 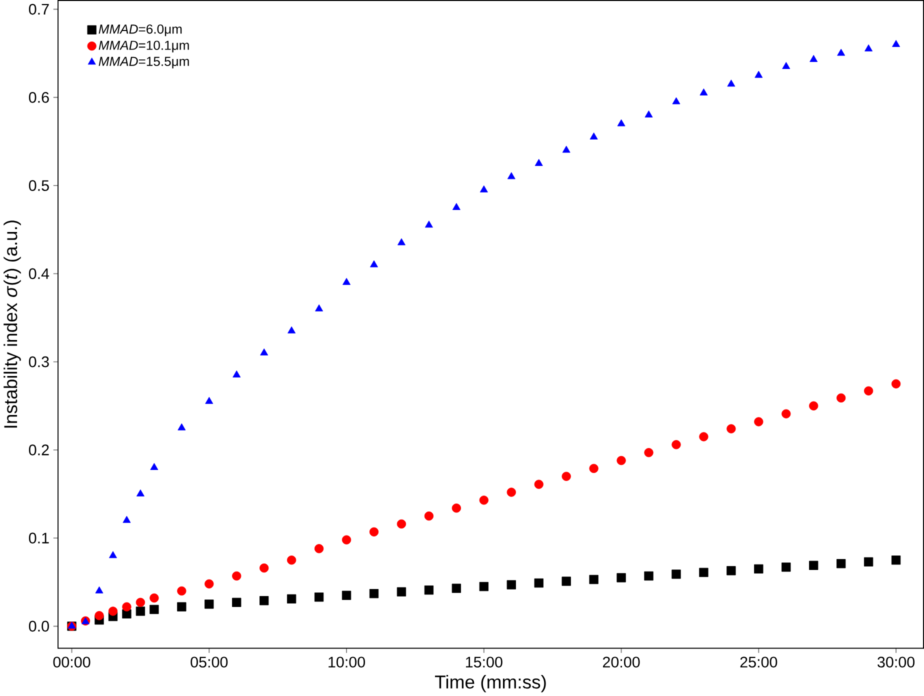 I want to click on x-tick-label: 00:00, so click(x=71, y=662).